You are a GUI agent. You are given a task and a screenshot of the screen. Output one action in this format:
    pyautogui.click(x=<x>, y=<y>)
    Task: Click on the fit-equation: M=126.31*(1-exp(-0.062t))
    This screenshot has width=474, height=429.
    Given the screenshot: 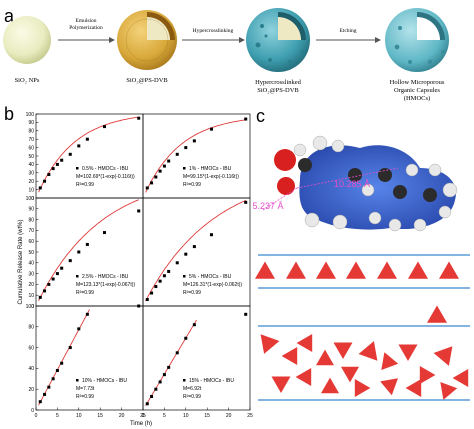 What is the action you would take?
    pyautogui.click(x=212, y=285)
    